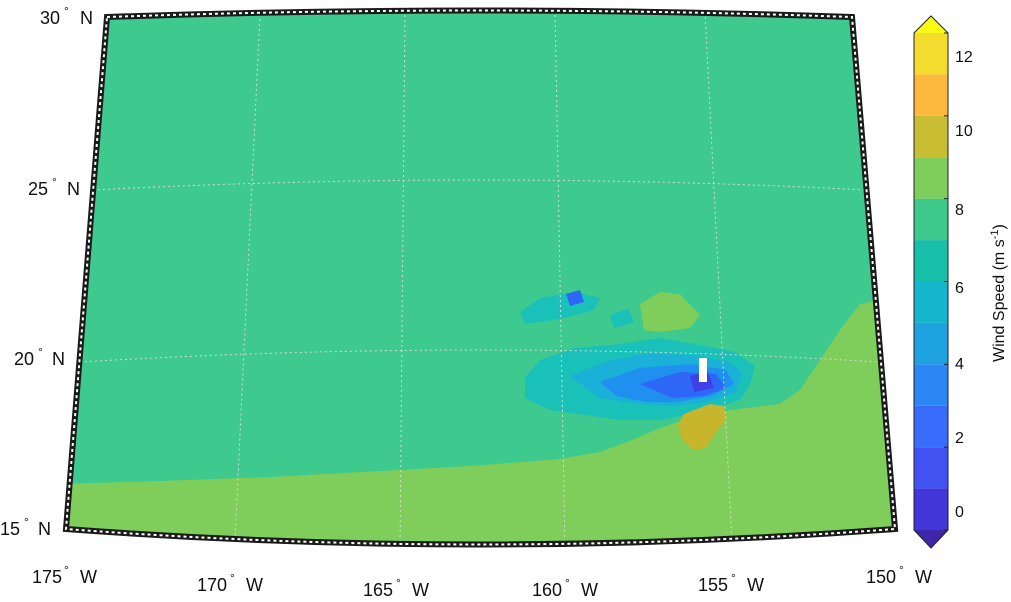 Image resolution: width=1011 pixels, height=602 pixels. I want to click on wind-field-blue-spot, so click(575, 298).